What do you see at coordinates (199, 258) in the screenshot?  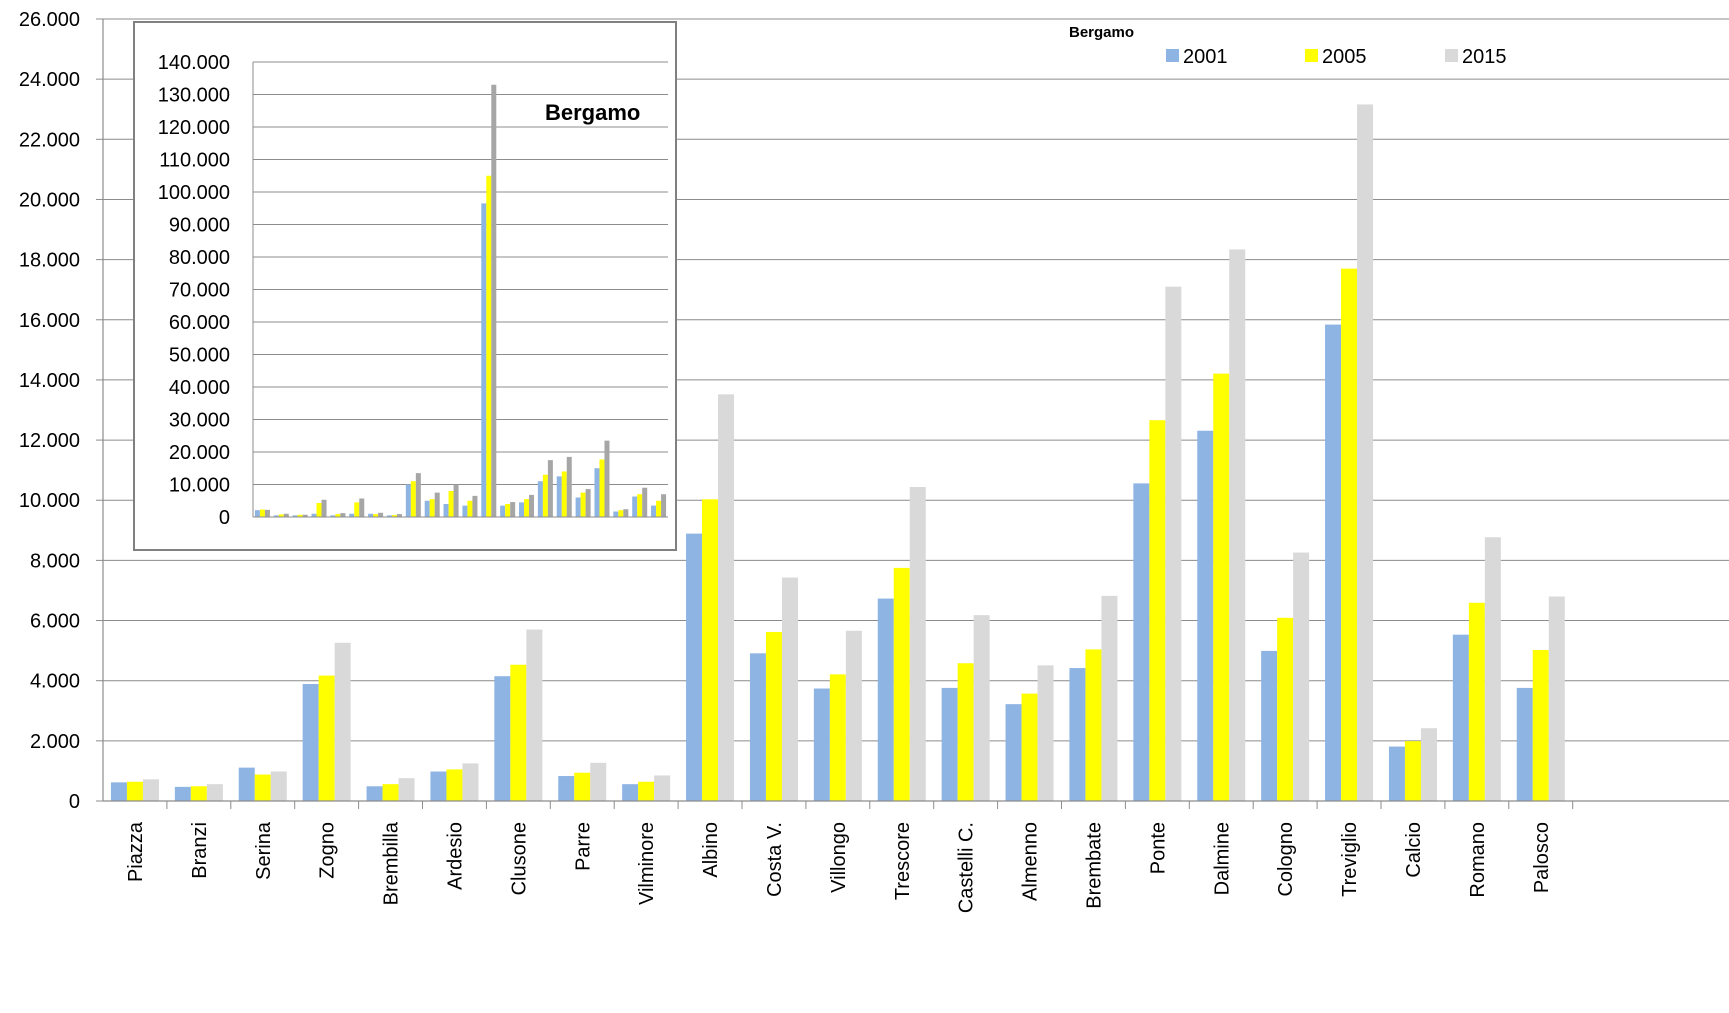 I see `inset-y-tick-label: 80.000` at bounding box center [199, 258].